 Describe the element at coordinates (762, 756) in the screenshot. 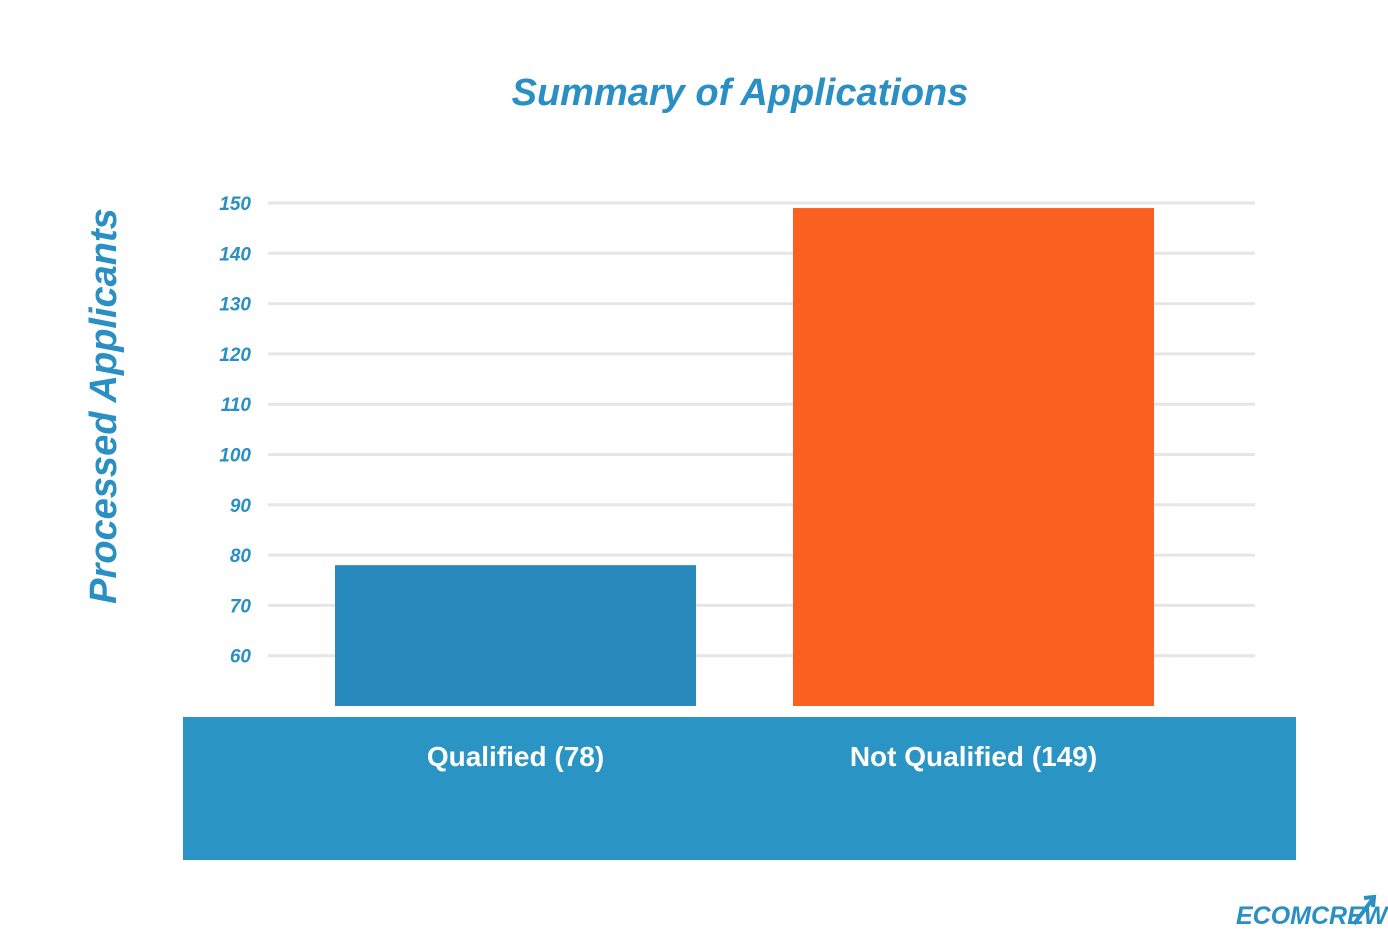

I see `category-labels: Qualified (78) Not Qualified (149)` at that location.